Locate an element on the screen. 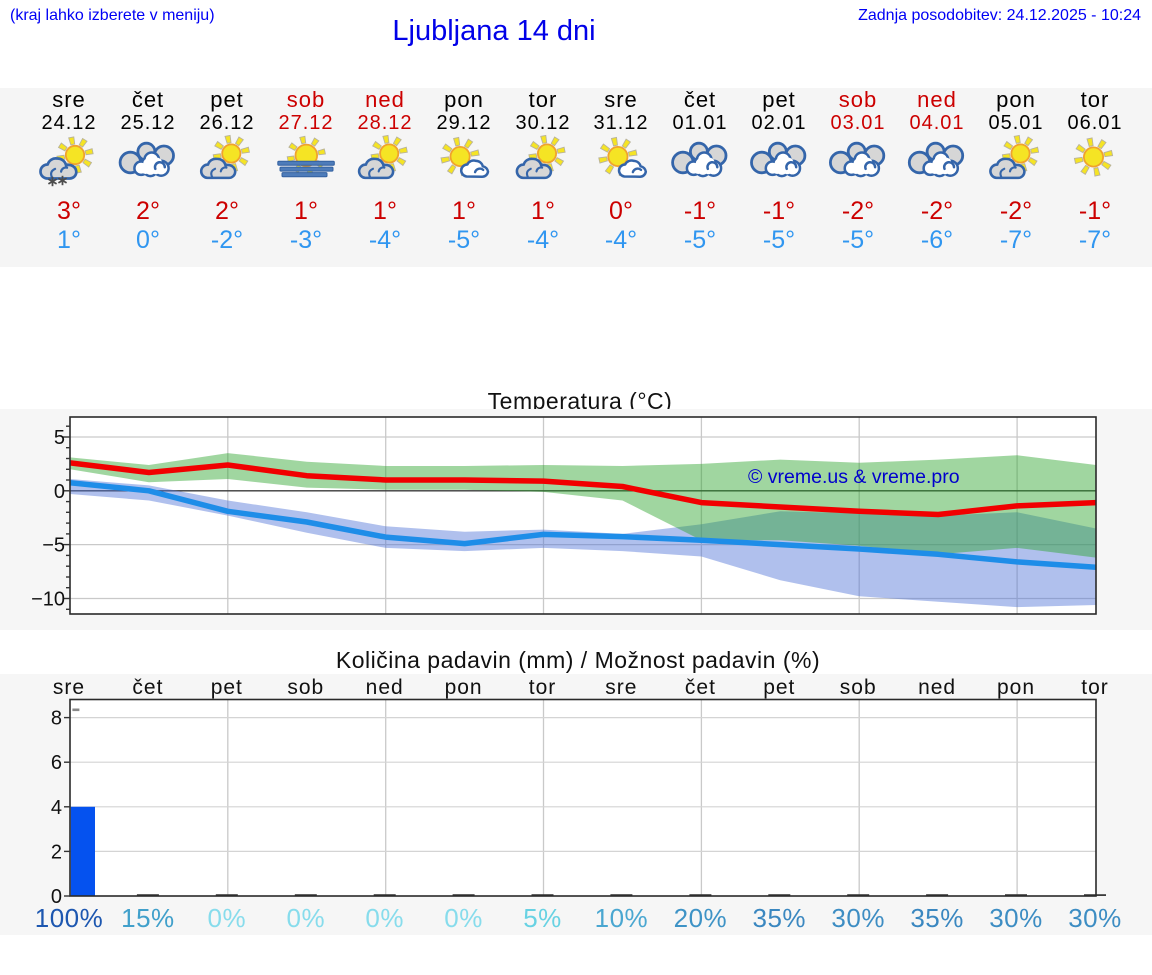  svg-text: 20% is located at coordinates (701, 918).